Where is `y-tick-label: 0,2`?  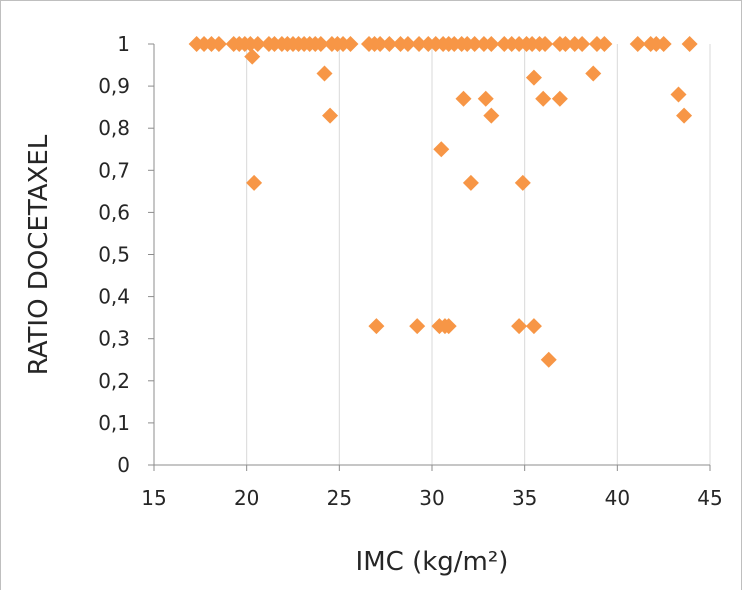 y-tick-label: 0,2 is located at coordinates (114, 381).